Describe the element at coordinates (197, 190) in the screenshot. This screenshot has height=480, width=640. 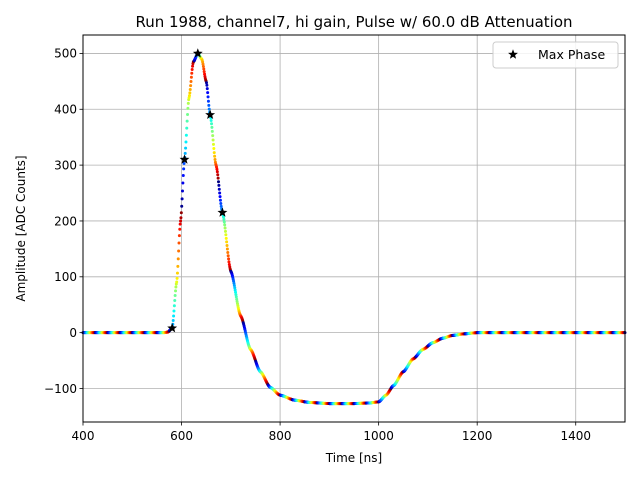
I see `max-phase-series` at that location.